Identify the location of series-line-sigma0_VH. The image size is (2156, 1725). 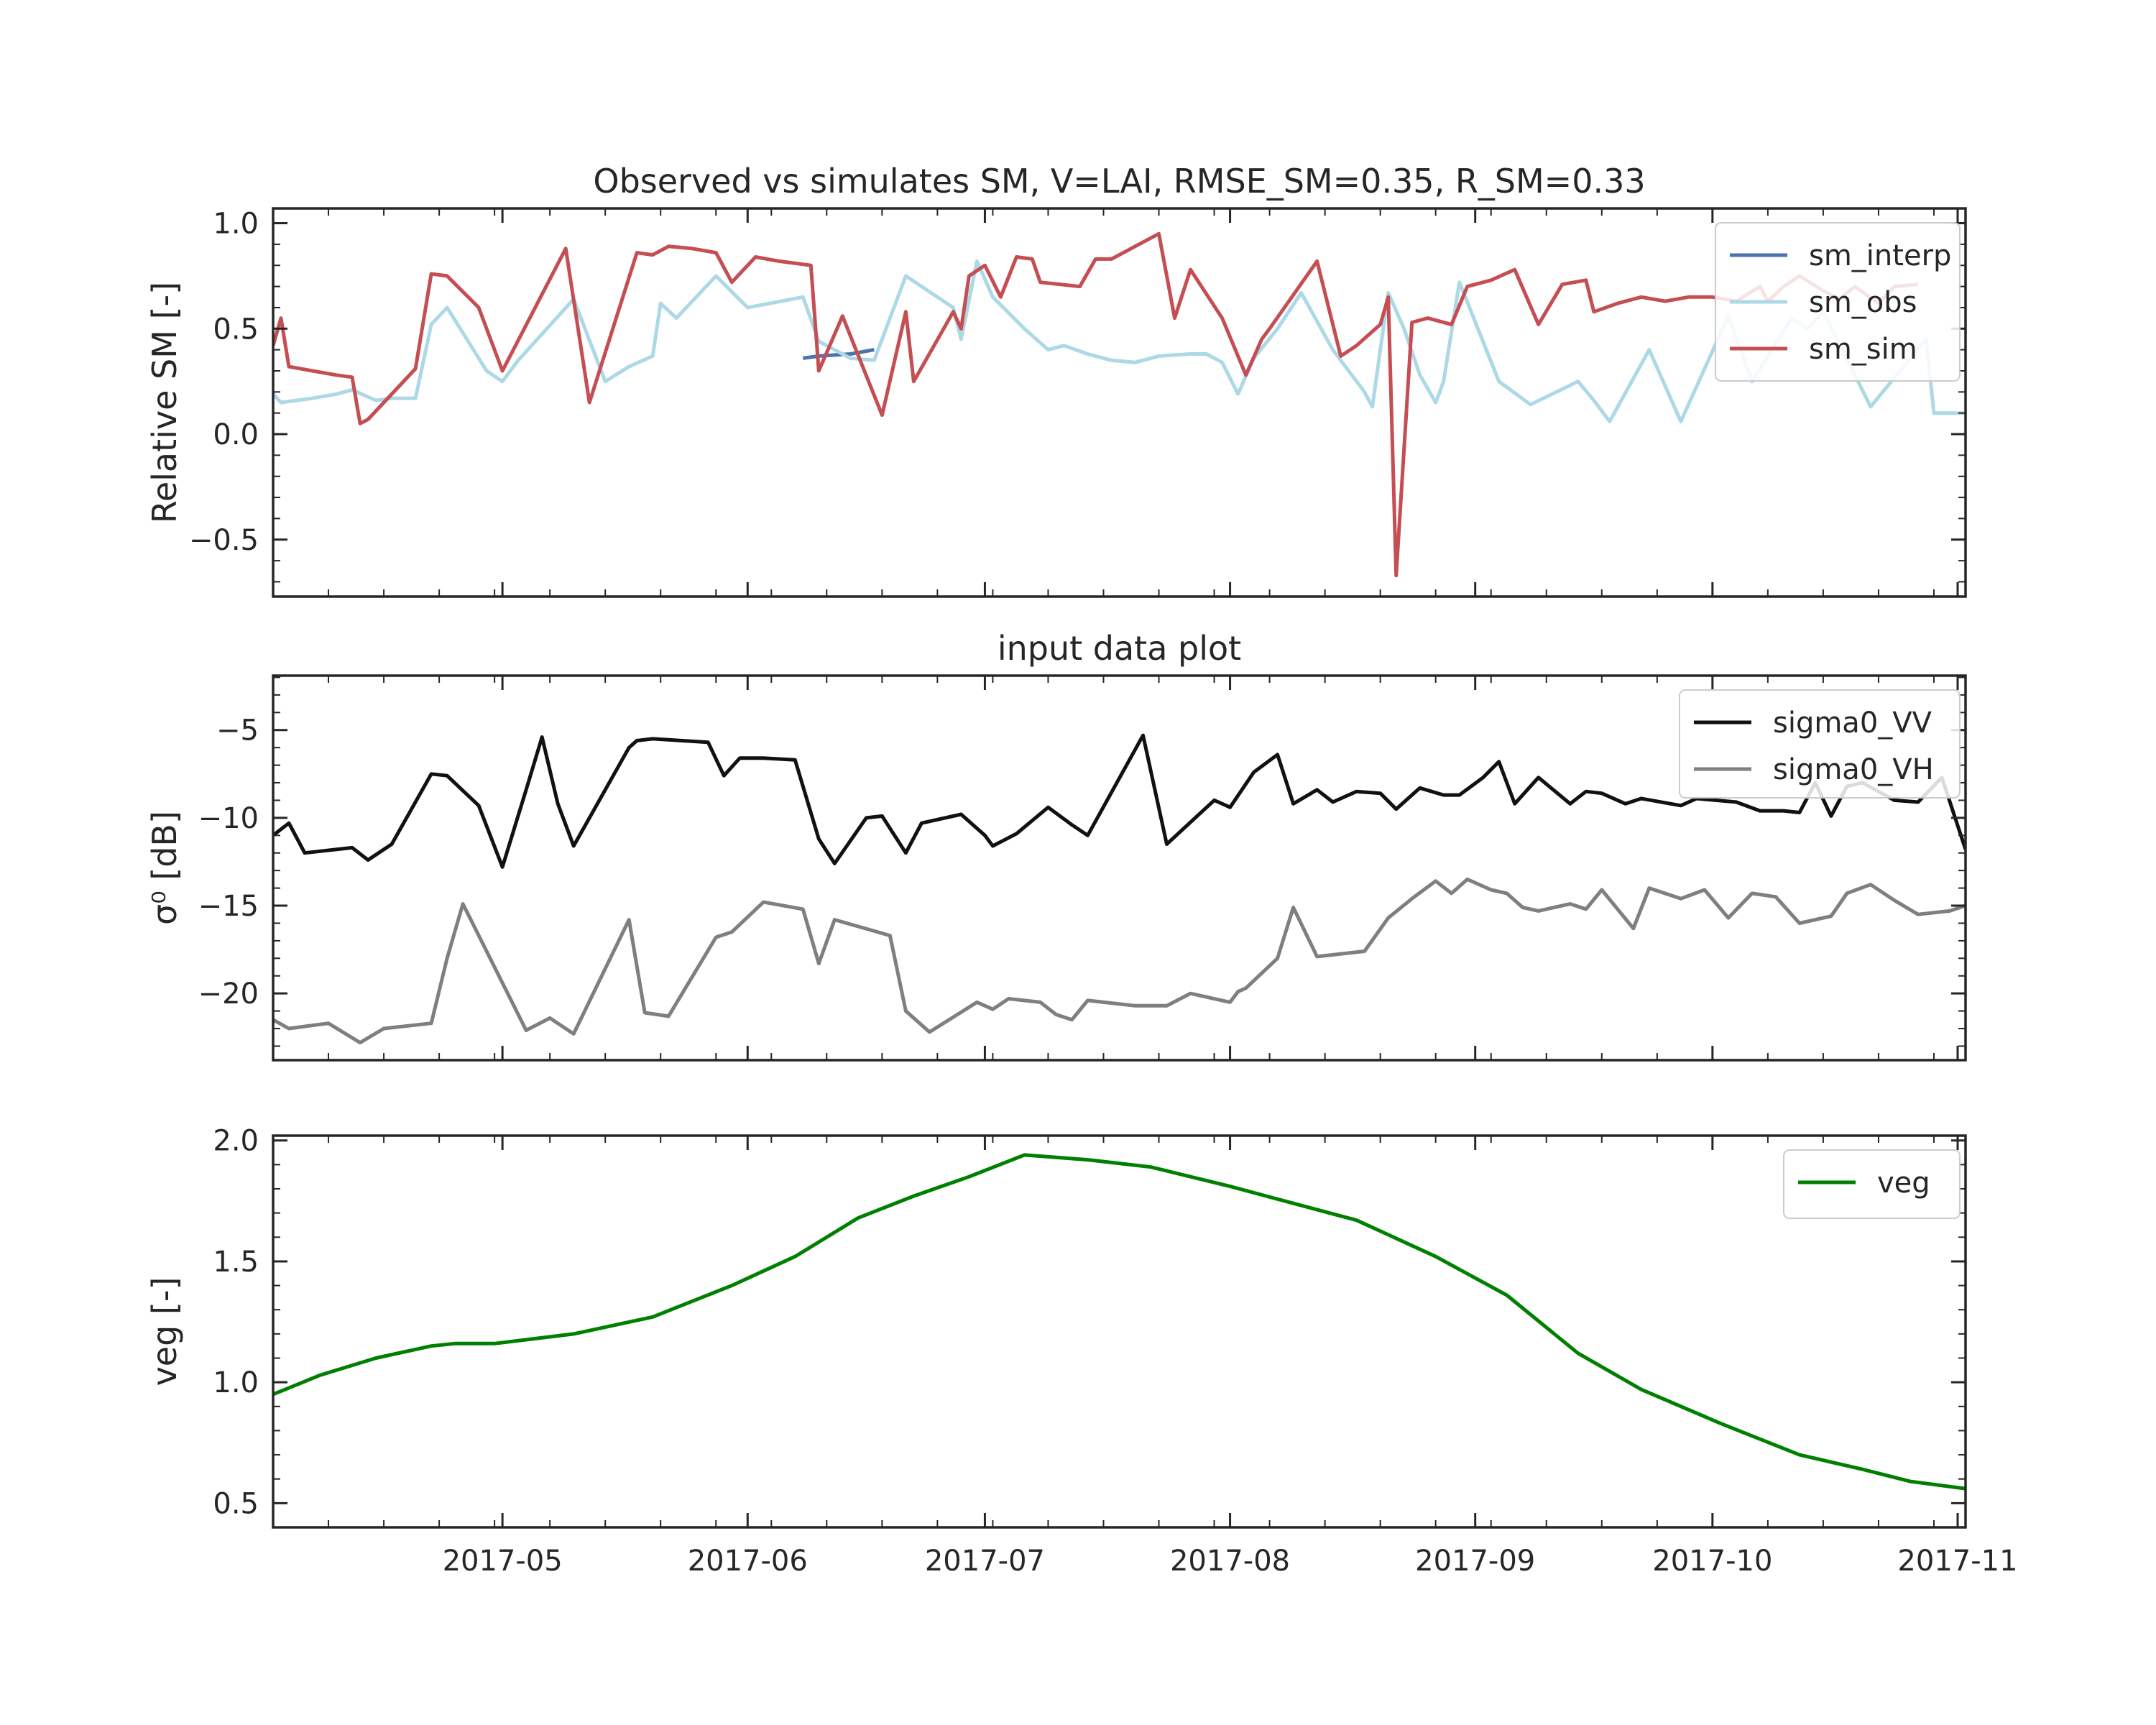
(1119, 961).